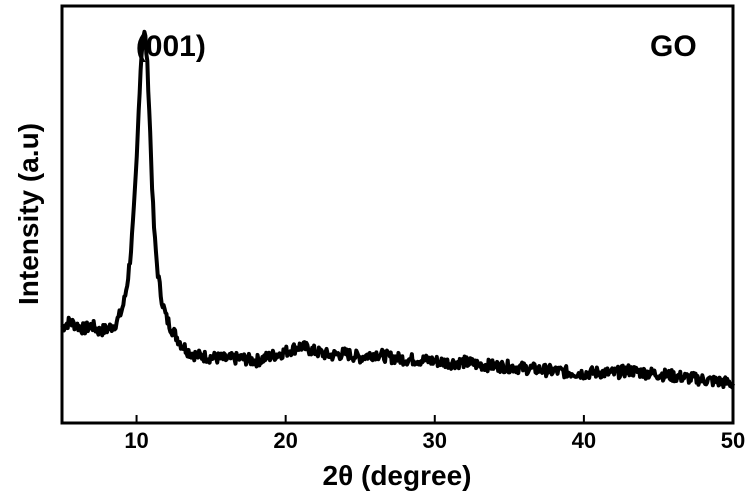  What do you see at coordinates (285, 440) in the screenshot?
I see `x-tick-label-20: 20` at bounding box center [285, 440].